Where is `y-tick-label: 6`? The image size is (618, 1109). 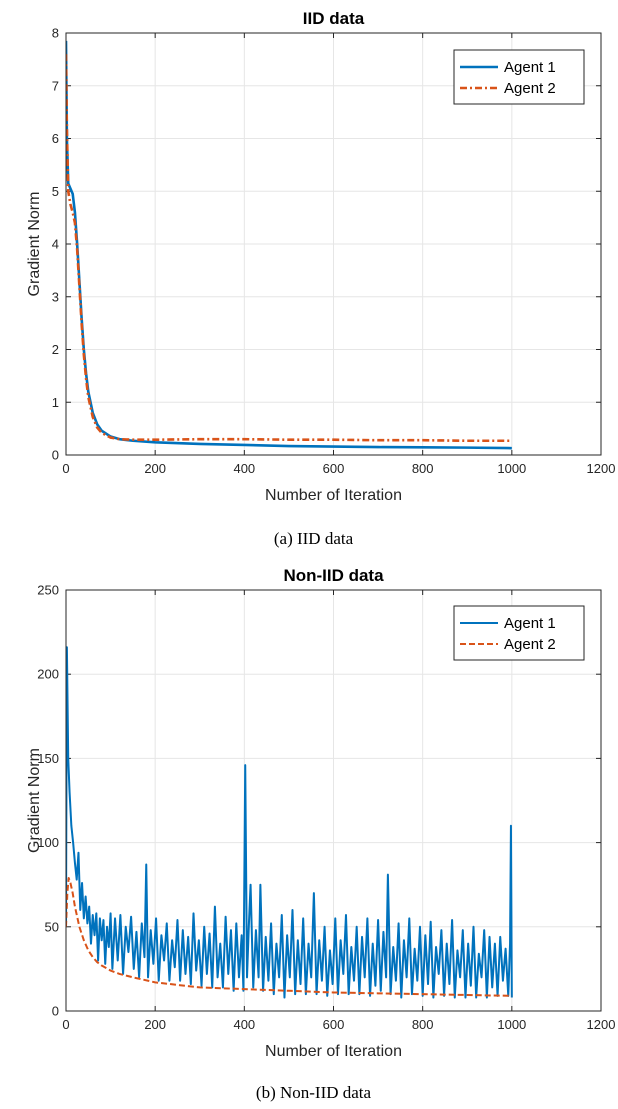 y-tick-label: 6 is located at coordinates (55, 138).